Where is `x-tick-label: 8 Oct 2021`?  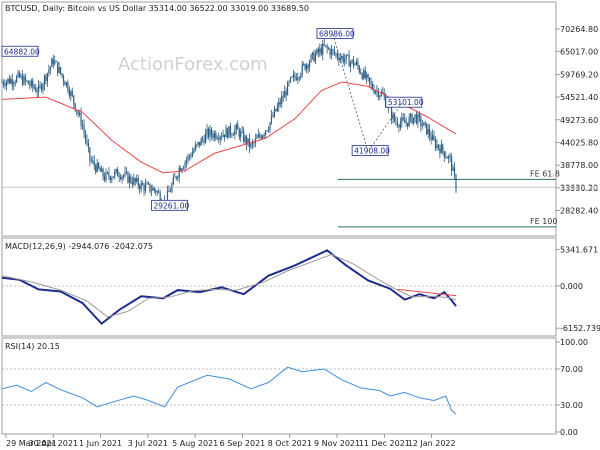
x-tick-label: 8 Oct 2021 is located at coordinates (290, 443).